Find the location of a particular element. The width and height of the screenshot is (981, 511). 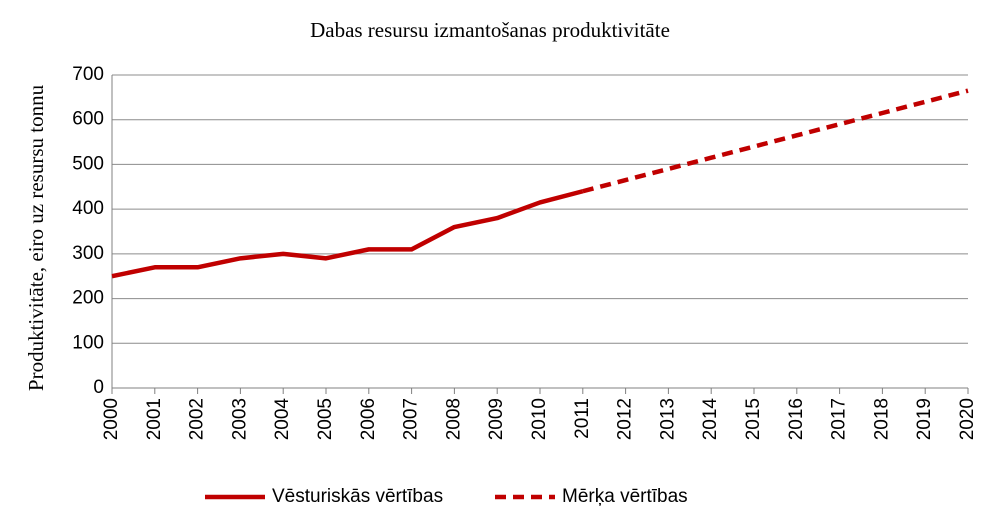

x-tick-label: 2004 is located at coordinates (282, 419).